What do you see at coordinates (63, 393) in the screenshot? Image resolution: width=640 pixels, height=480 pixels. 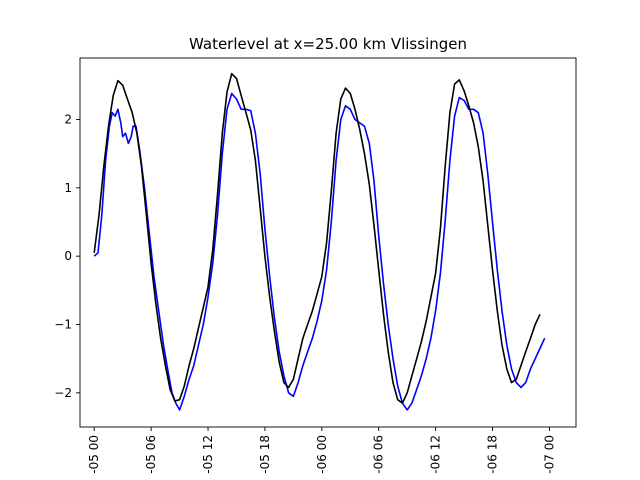 I see `y-tick-label: −2` at bounding box center [63, 393].